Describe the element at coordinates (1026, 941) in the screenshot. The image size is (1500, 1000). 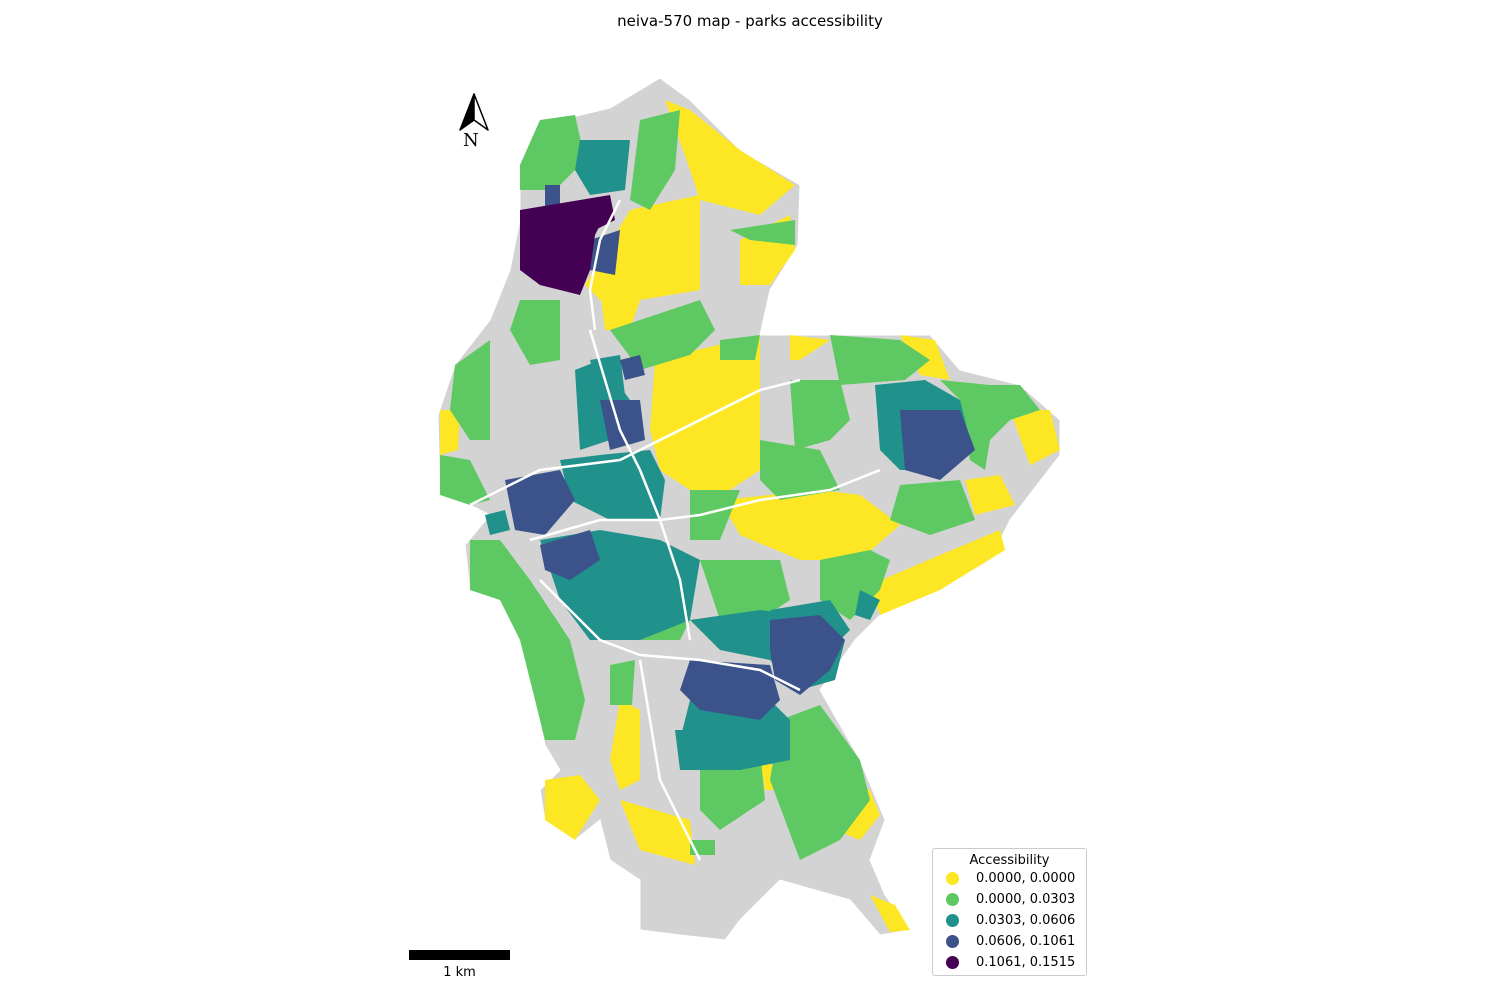
I see `legend-label: 0.0606, 0.1061` at that location.